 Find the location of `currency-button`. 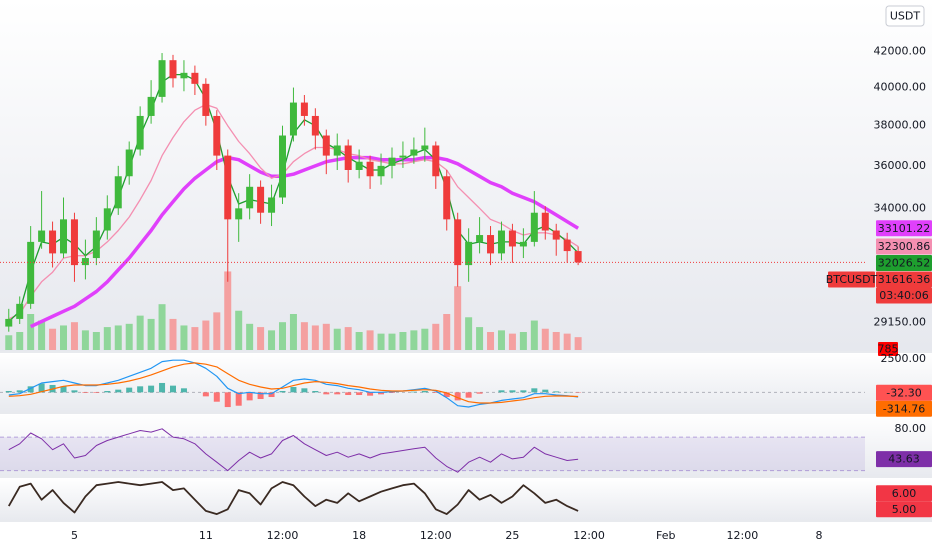

currency-button is located at coordinates (905, 16).